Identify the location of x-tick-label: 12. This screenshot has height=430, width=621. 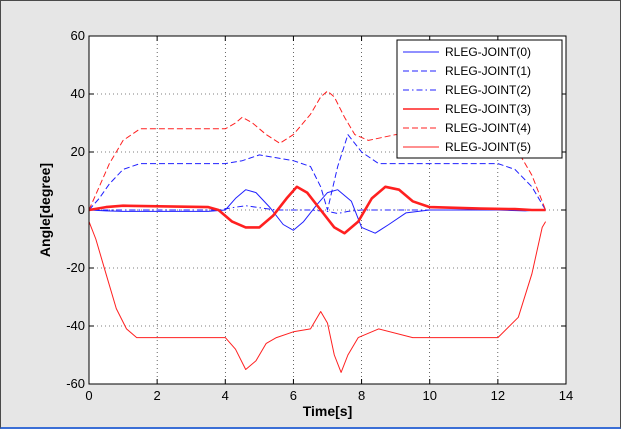
(498, 395).